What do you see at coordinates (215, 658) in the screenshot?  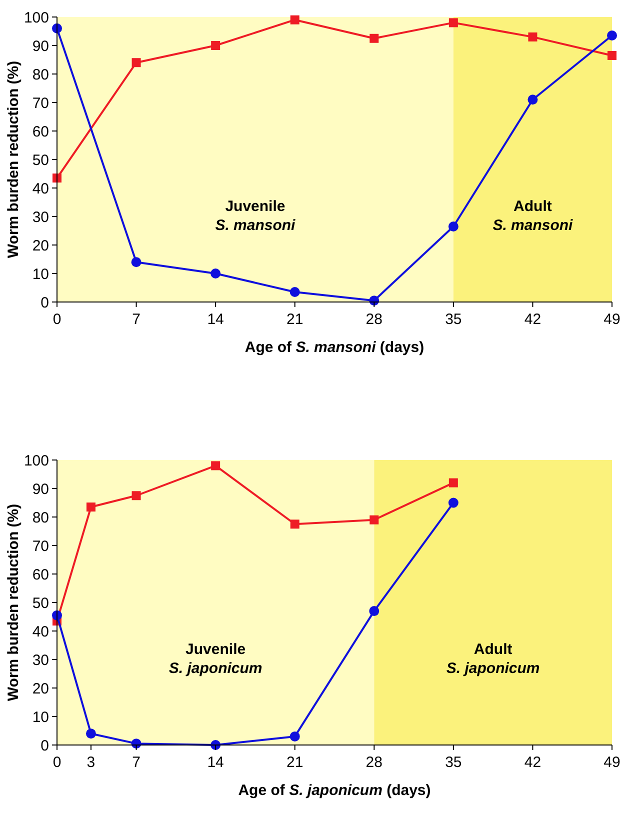 I see `band-label: Juvenile S. japonicum` at bounding box center [215, 658].